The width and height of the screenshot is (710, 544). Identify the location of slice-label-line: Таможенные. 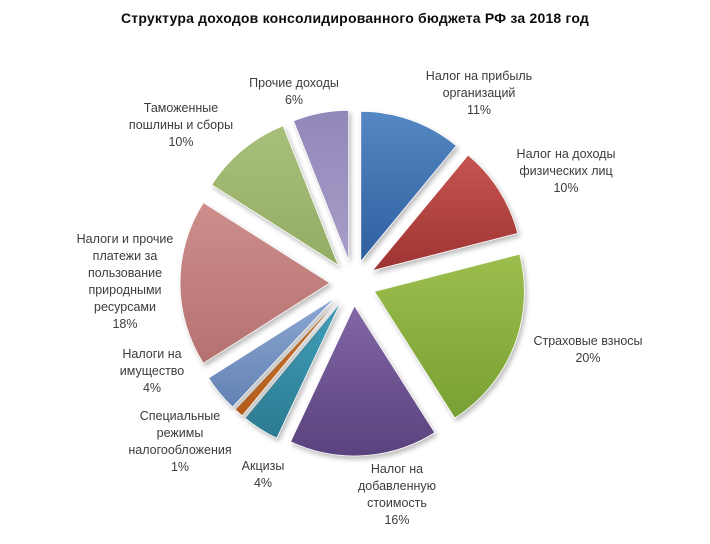
(181, 108).